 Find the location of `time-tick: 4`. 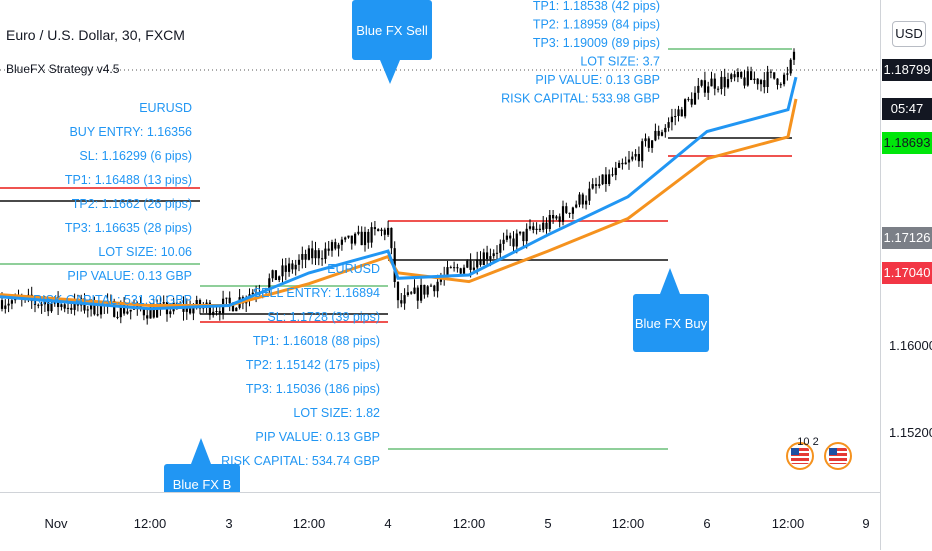

time-tick: 4 is located at coordinates (388, 523).